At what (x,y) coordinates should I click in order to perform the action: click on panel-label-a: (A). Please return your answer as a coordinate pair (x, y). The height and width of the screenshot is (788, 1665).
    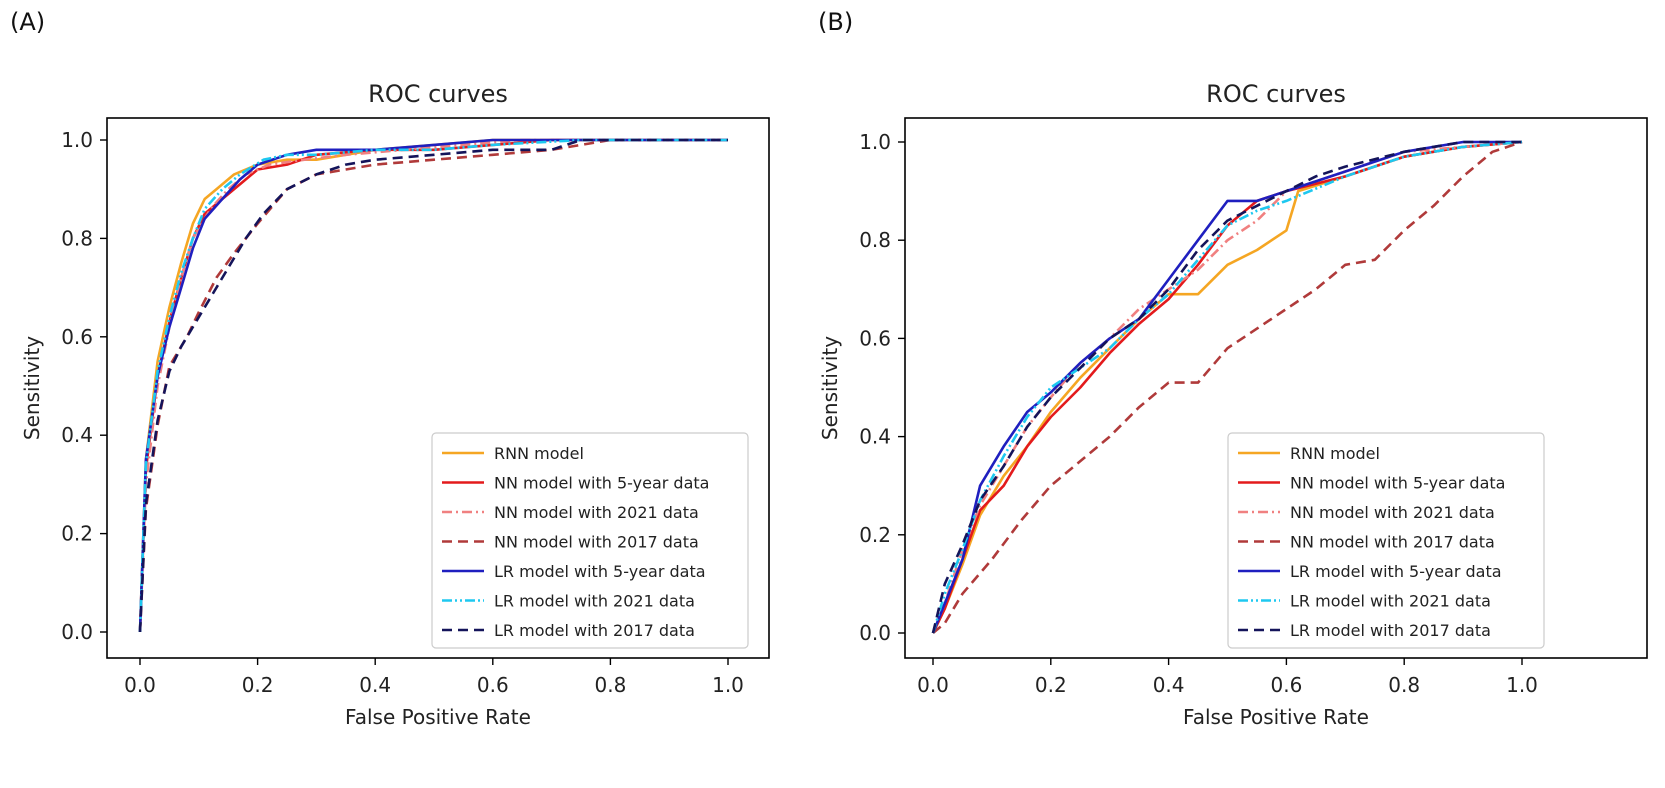
    Looking at the image, I should click on (28, 22).